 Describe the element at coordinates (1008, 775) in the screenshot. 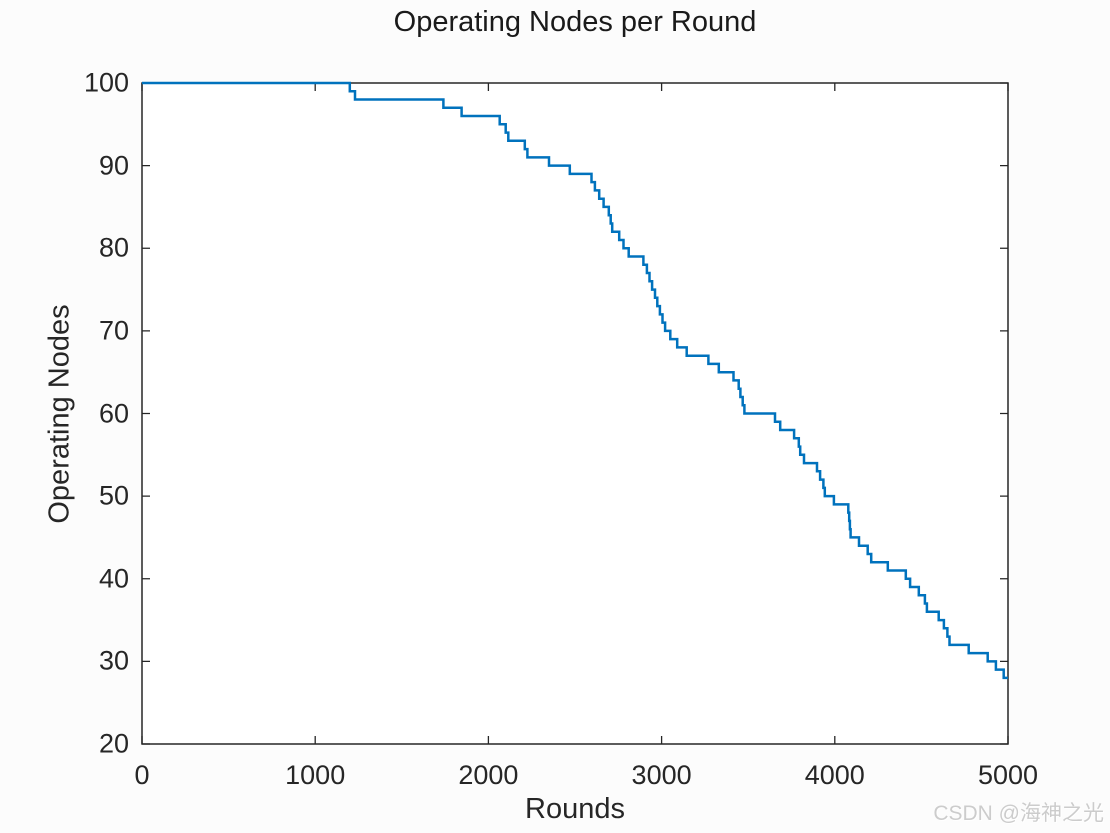

I see `x-tick-label: 5000` at that location.